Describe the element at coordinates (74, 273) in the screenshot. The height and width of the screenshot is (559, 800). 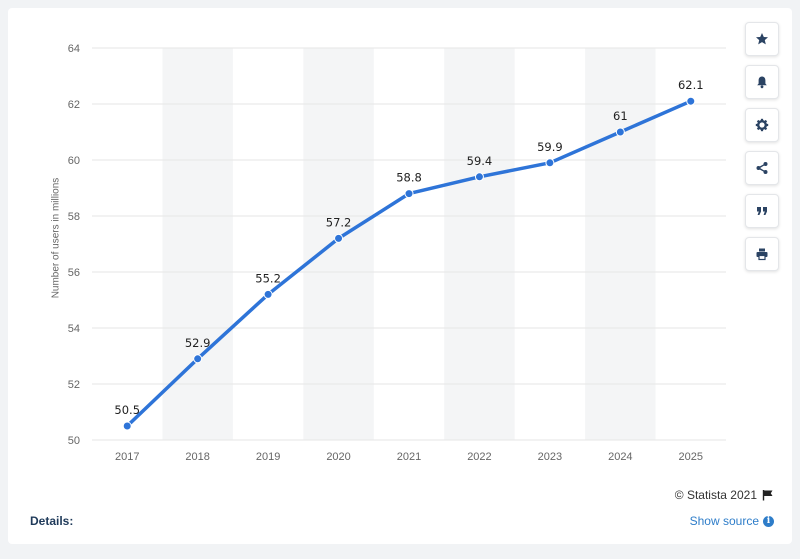
I see `y-tick-label: 56` at that location.